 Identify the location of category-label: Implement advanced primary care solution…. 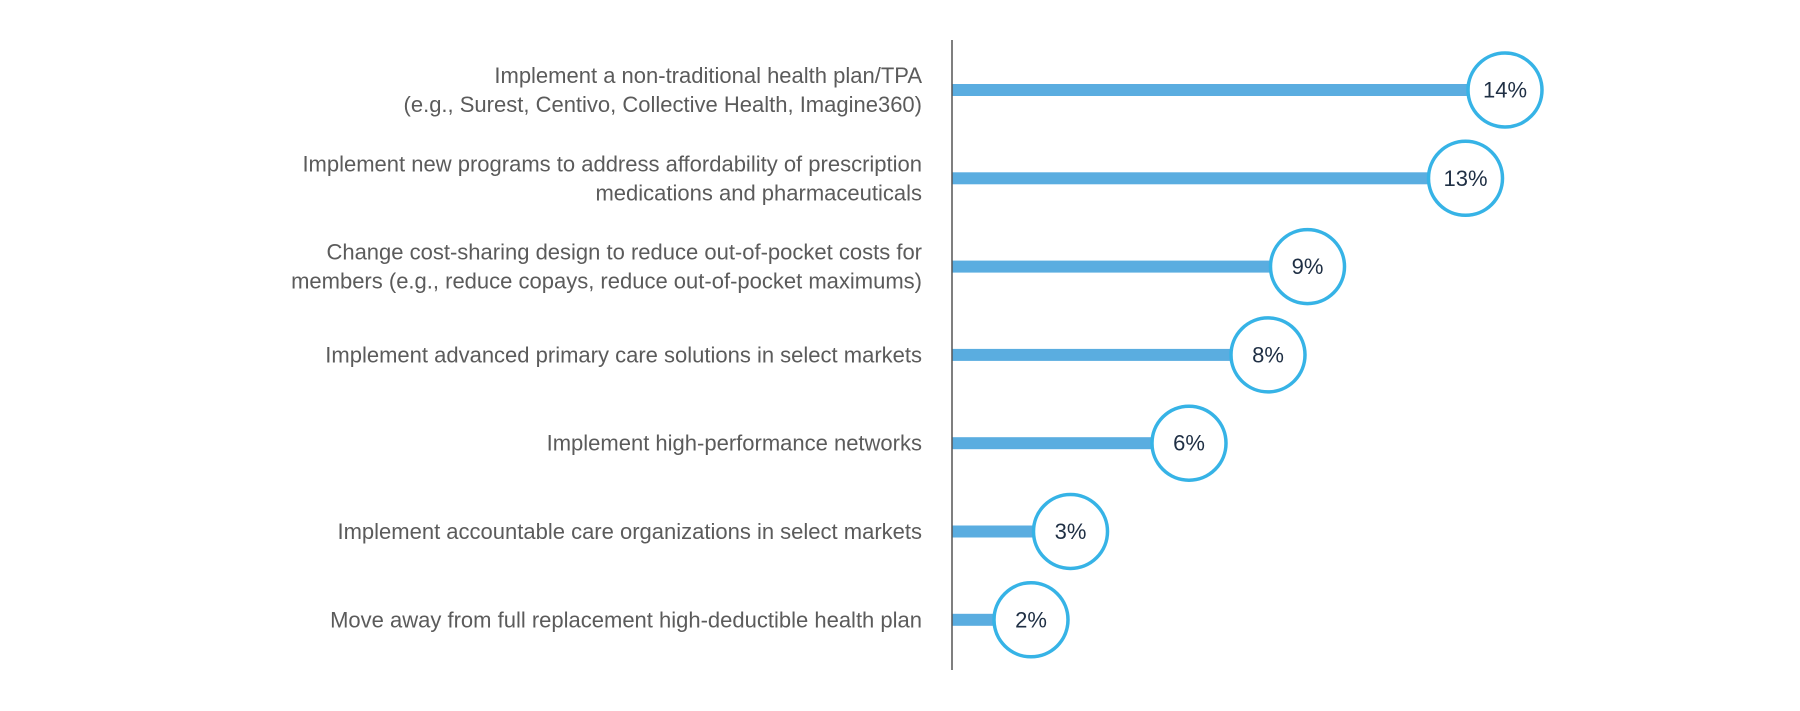
(623, 354).